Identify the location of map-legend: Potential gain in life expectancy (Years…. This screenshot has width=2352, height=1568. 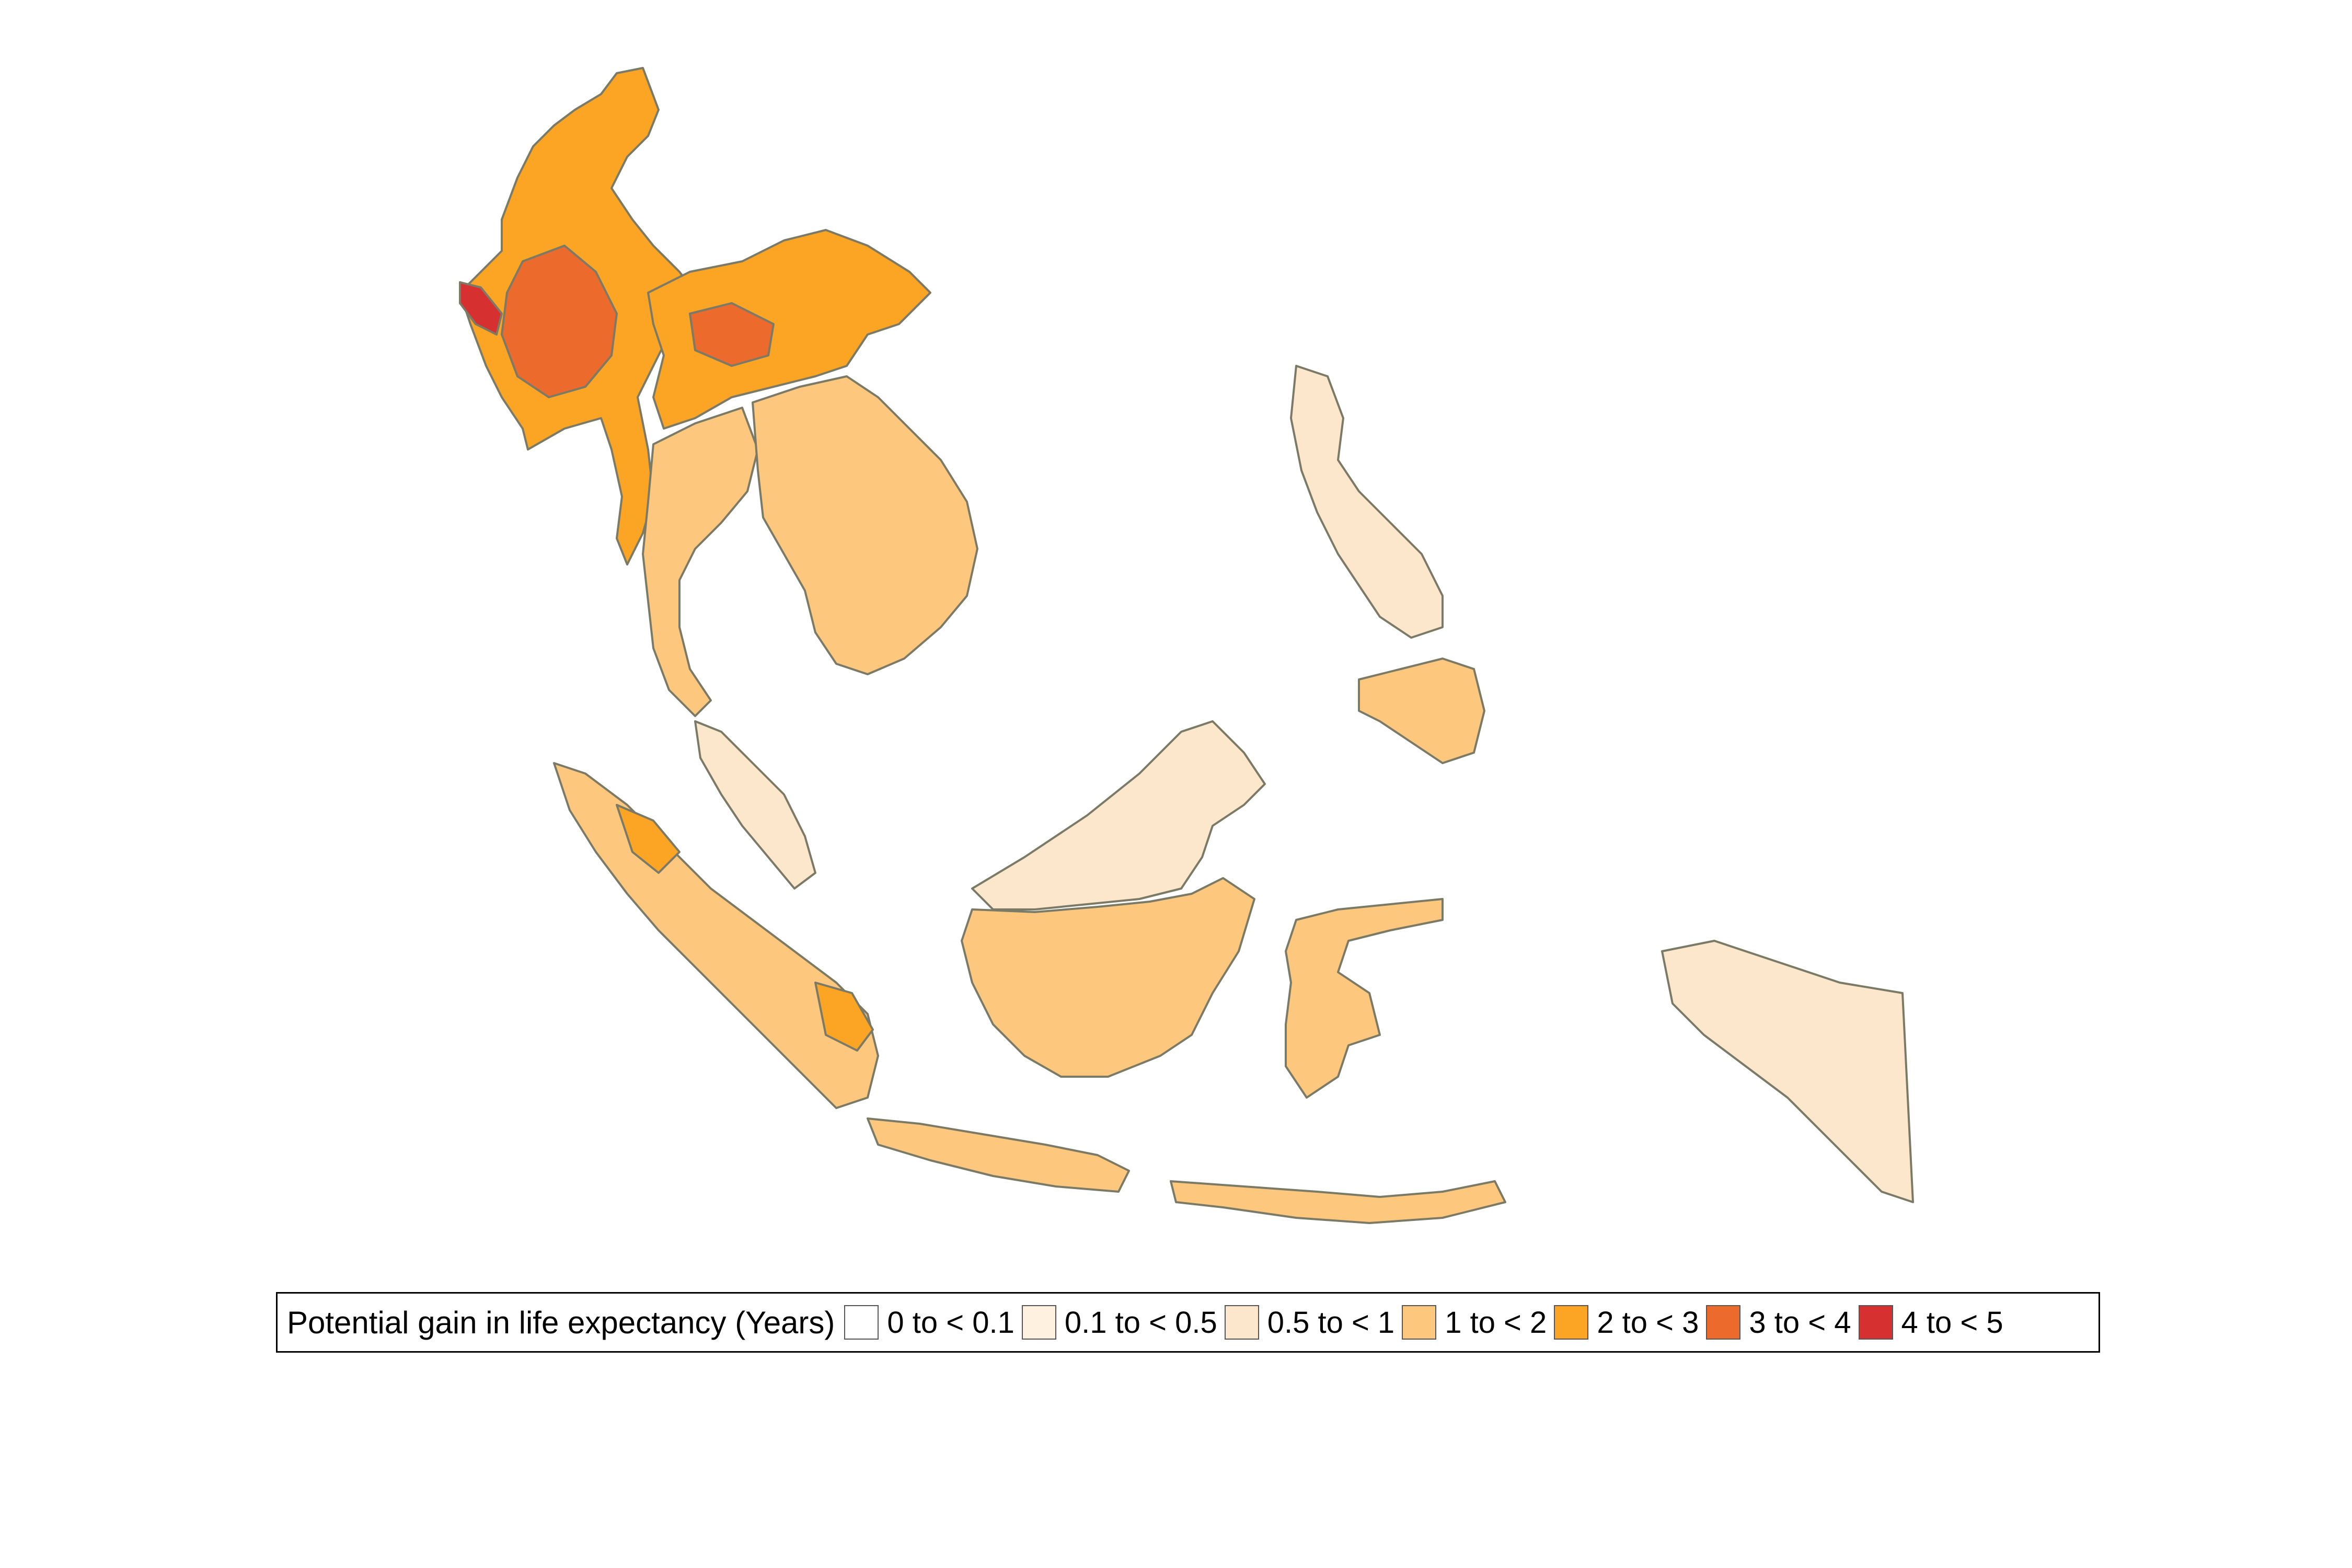
(1188, 1322).